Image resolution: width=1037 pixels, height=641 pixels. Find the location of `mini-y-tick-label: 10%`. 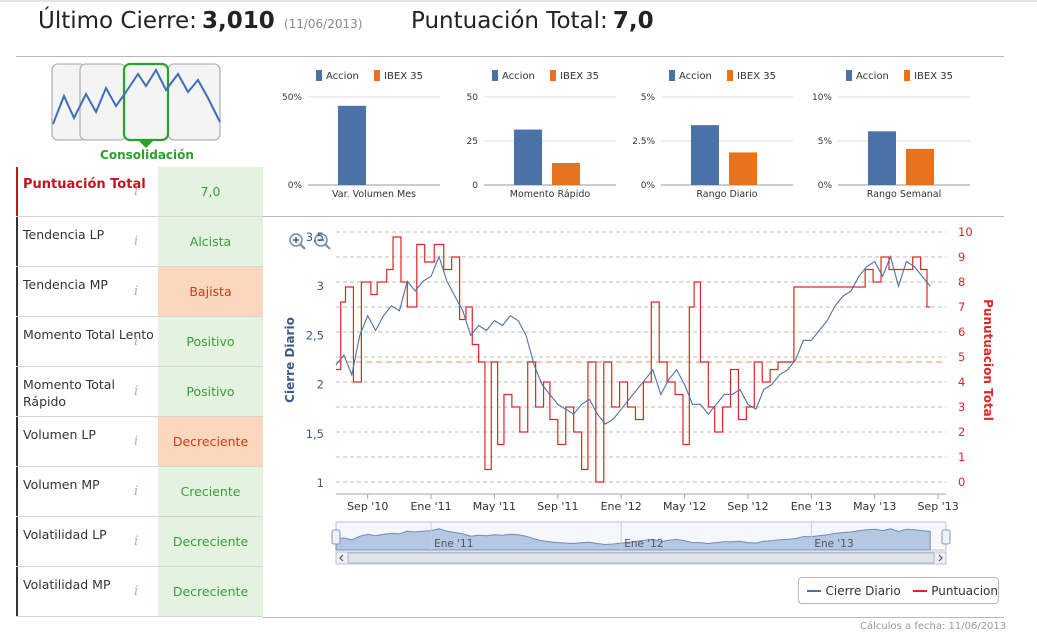

mini-y-tick-label: 10% is located at coordinates (822, 98).